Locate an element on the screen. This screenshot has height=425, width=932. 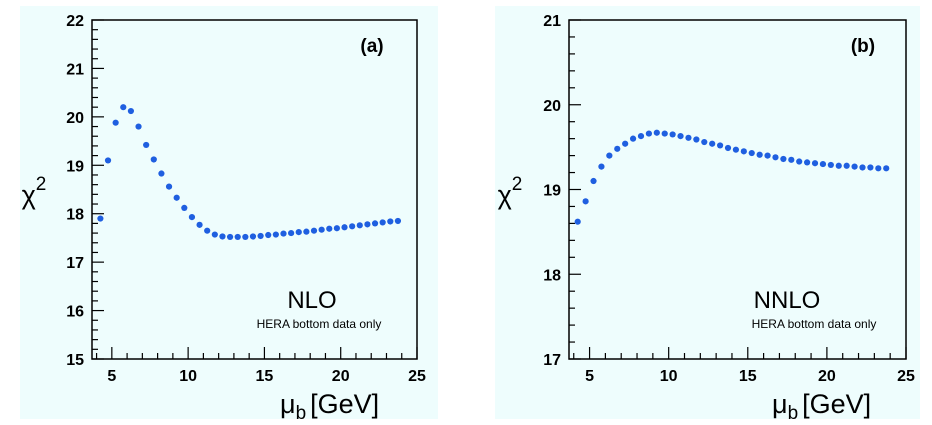
y-tick-label: 22 is located at coordinates (75, 21).